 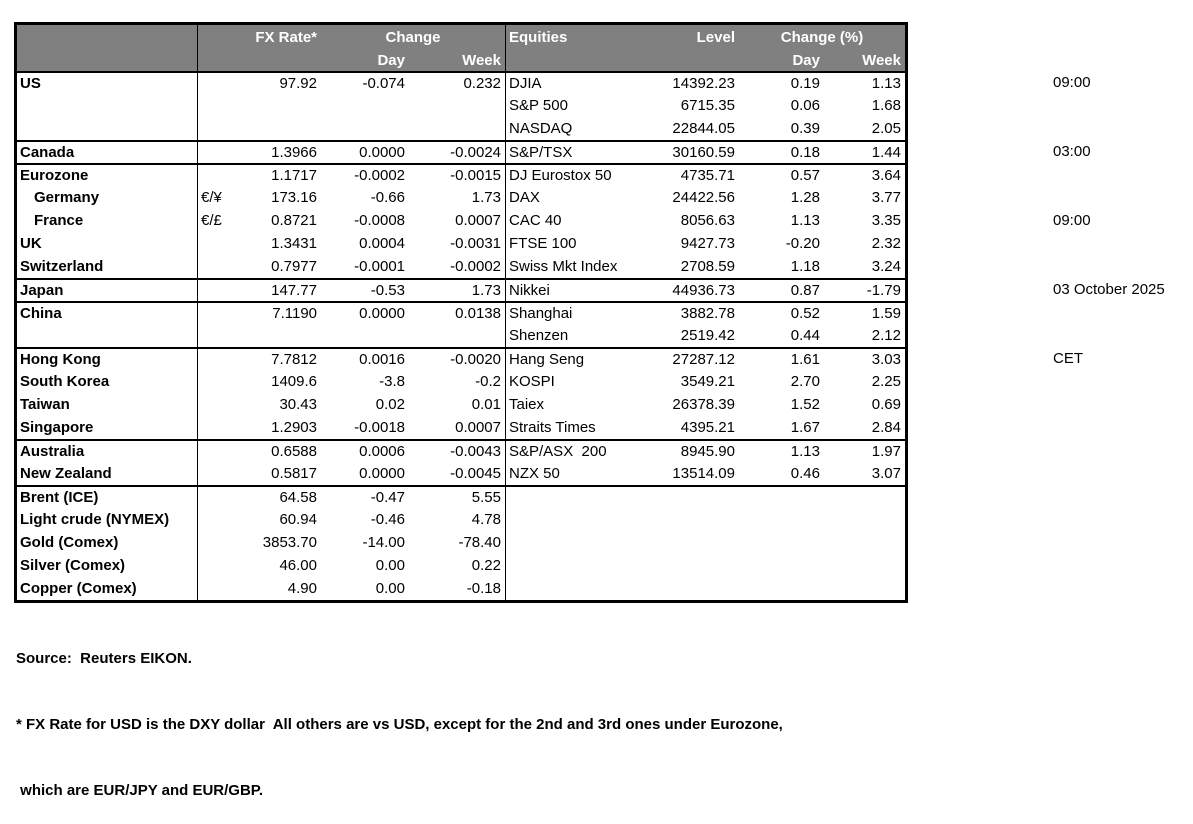 I want to click on source-line: Source: Reuters EIKON., so click(x=104, y=658).